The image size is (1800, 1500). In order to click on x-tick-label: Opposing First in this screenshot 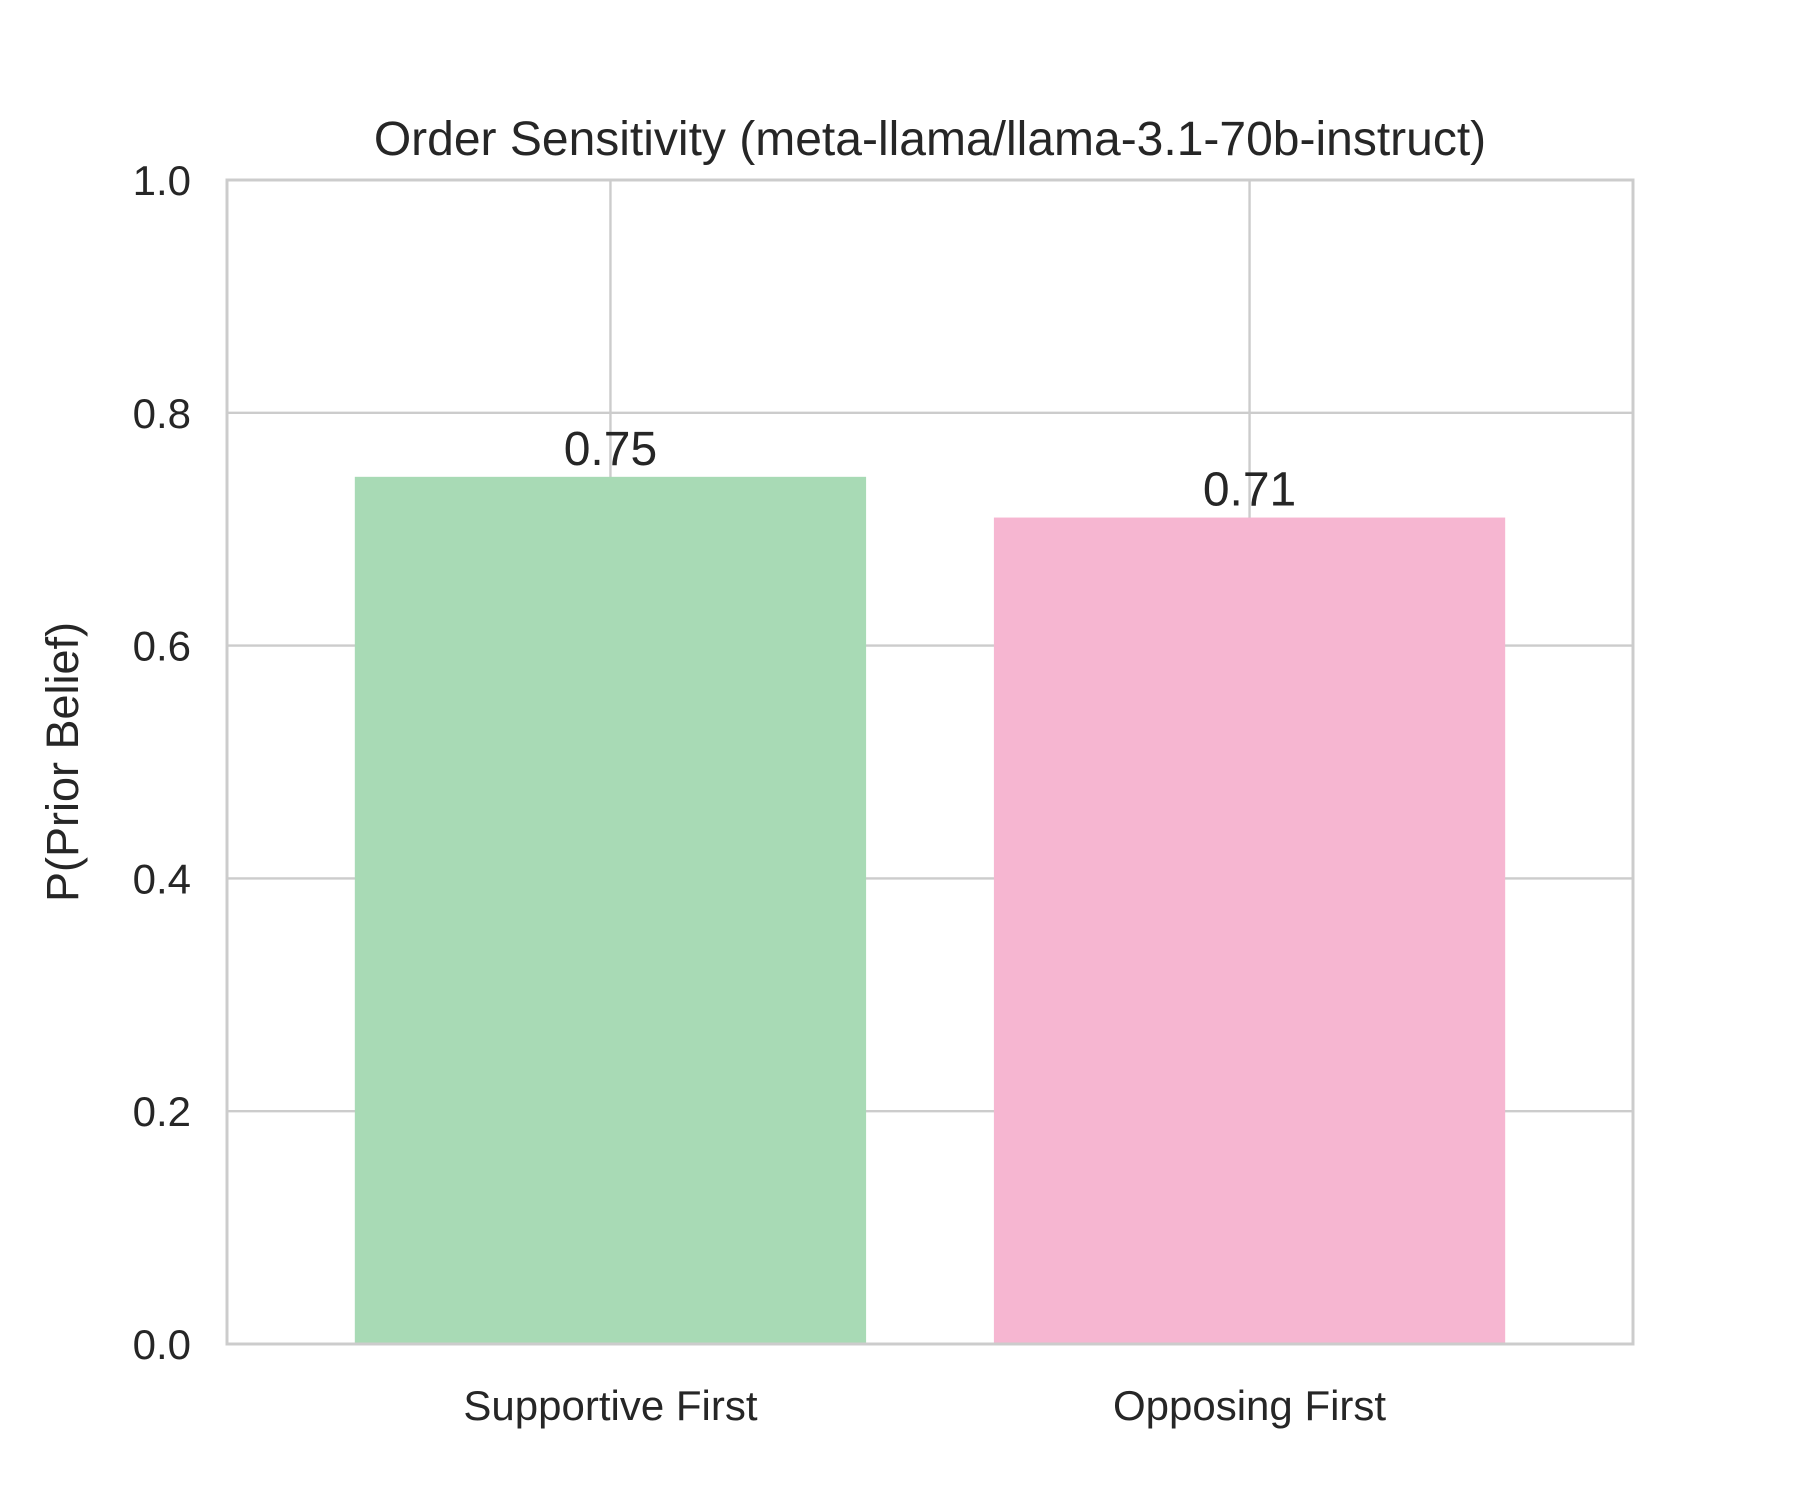, I will do `click(1249, 1405)`.